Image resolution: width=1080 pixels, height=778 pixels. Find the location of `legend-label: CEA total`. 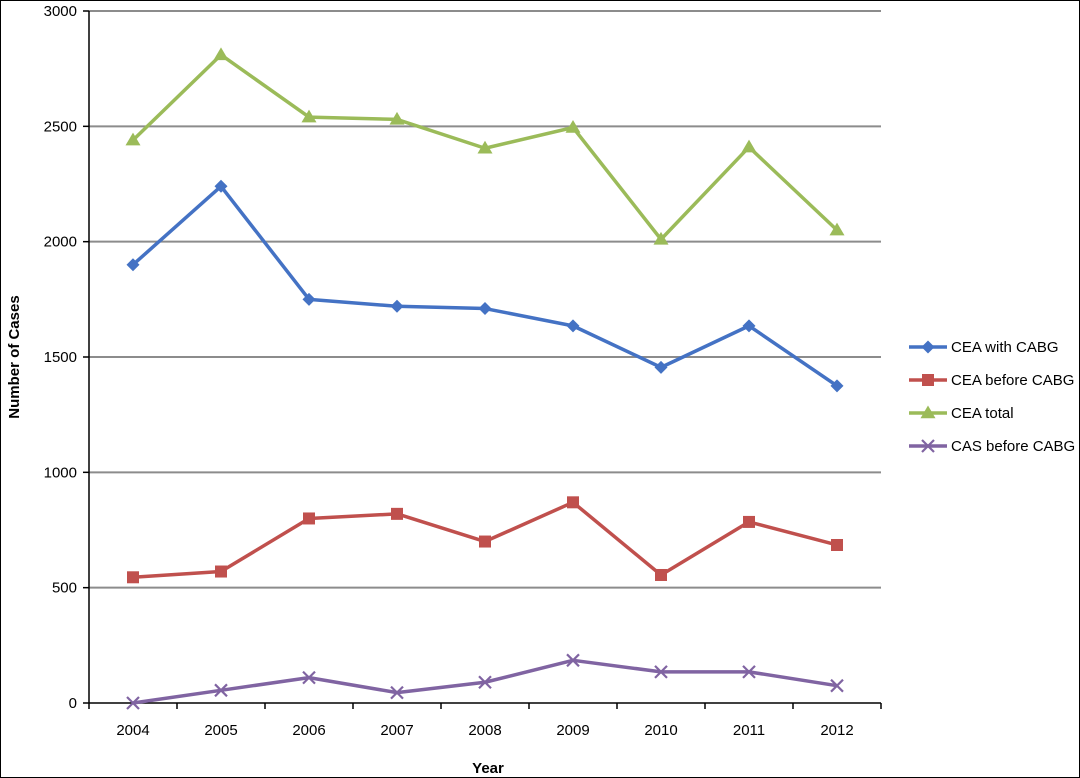

legend-label: CEA total is located at coordinates (982, 413).